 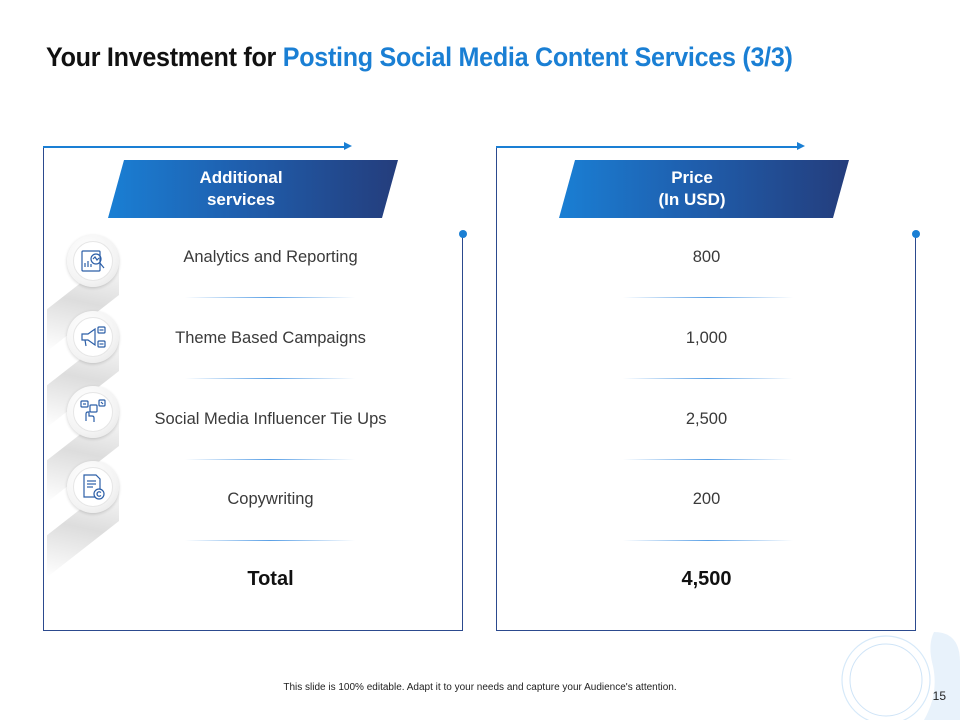 I want to click on analytics-report-icon, so click(x=83, y=293).